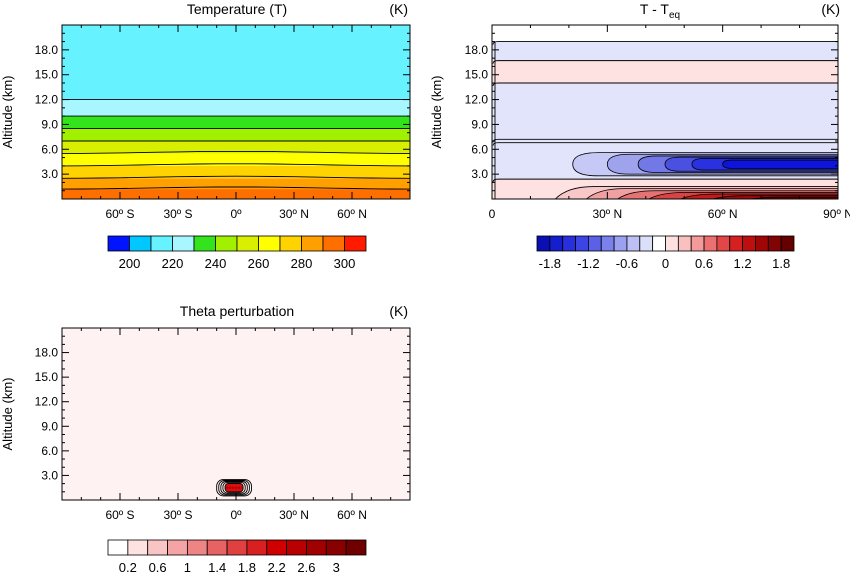  I want to click on temperature-colorbar-label: 260, so click(259, 263).